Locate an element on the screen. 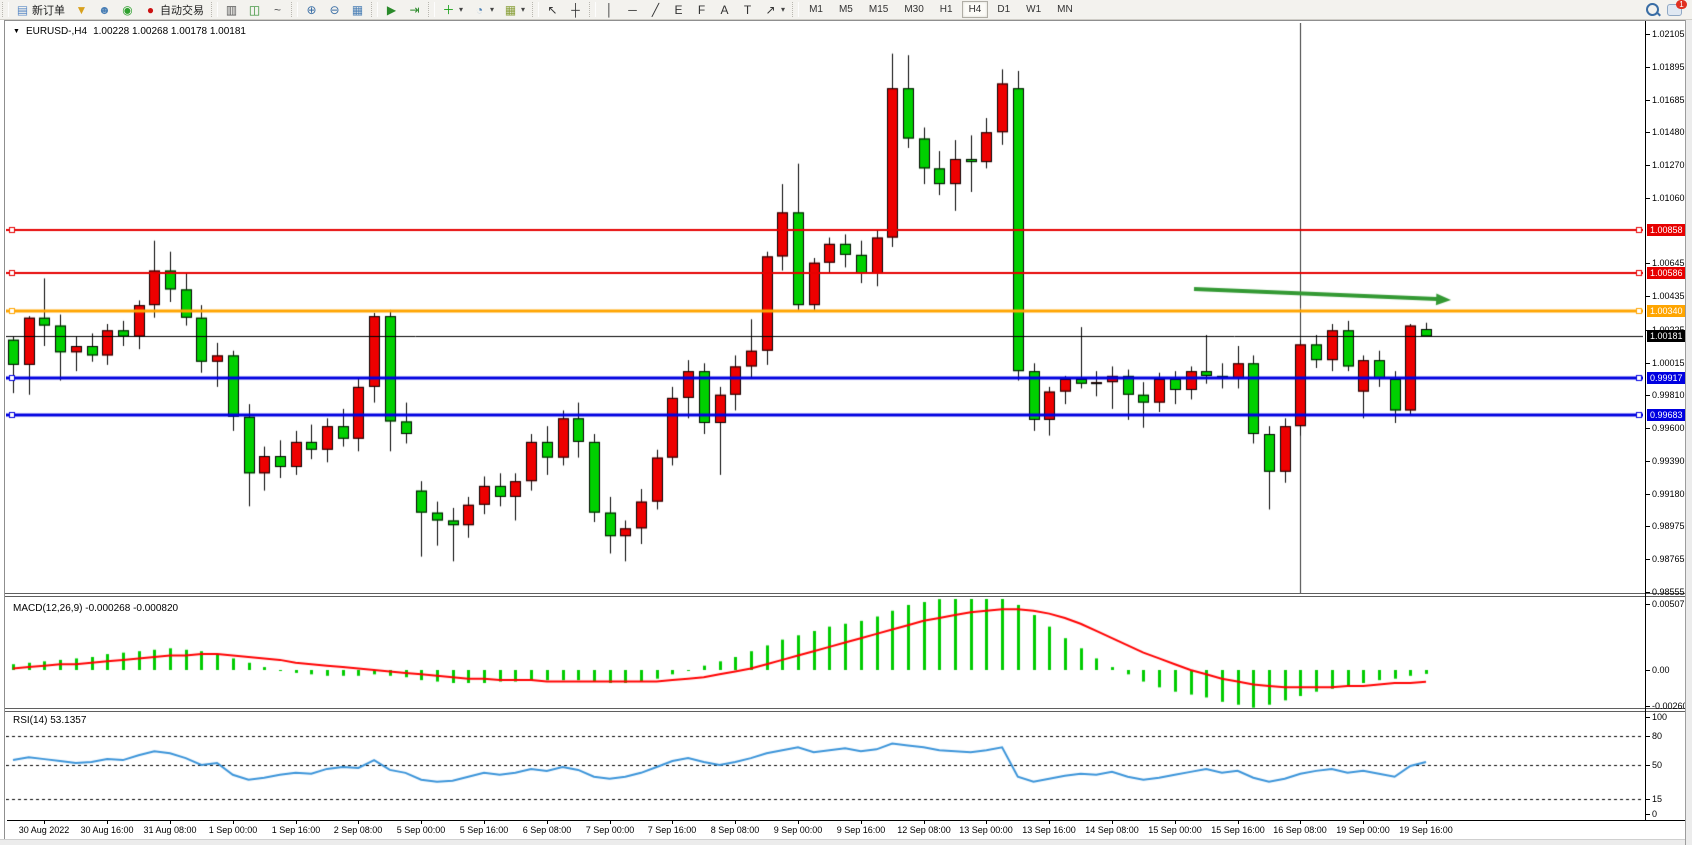 This screenshot has width=1692, height=845. funnel-button: ▼ is located at coordinates (81, 9).